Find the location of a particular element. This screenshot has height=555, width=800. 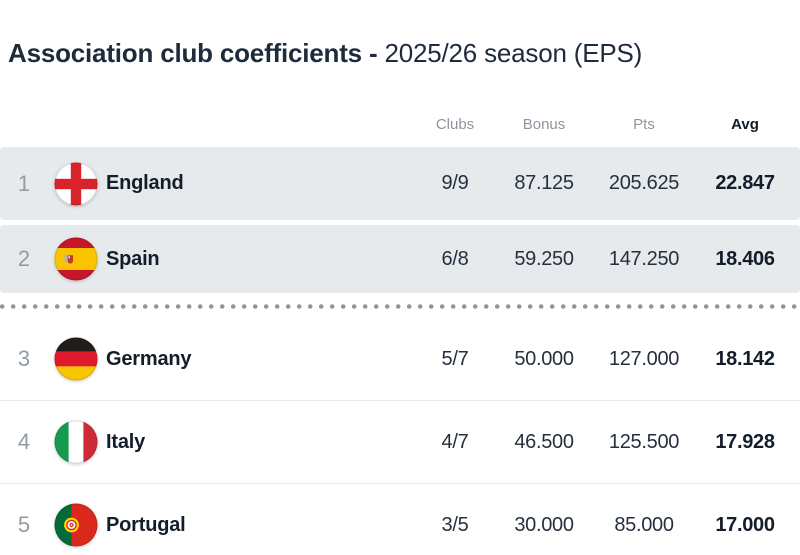

rank-number: 4 is located at coordinates (24, 441).